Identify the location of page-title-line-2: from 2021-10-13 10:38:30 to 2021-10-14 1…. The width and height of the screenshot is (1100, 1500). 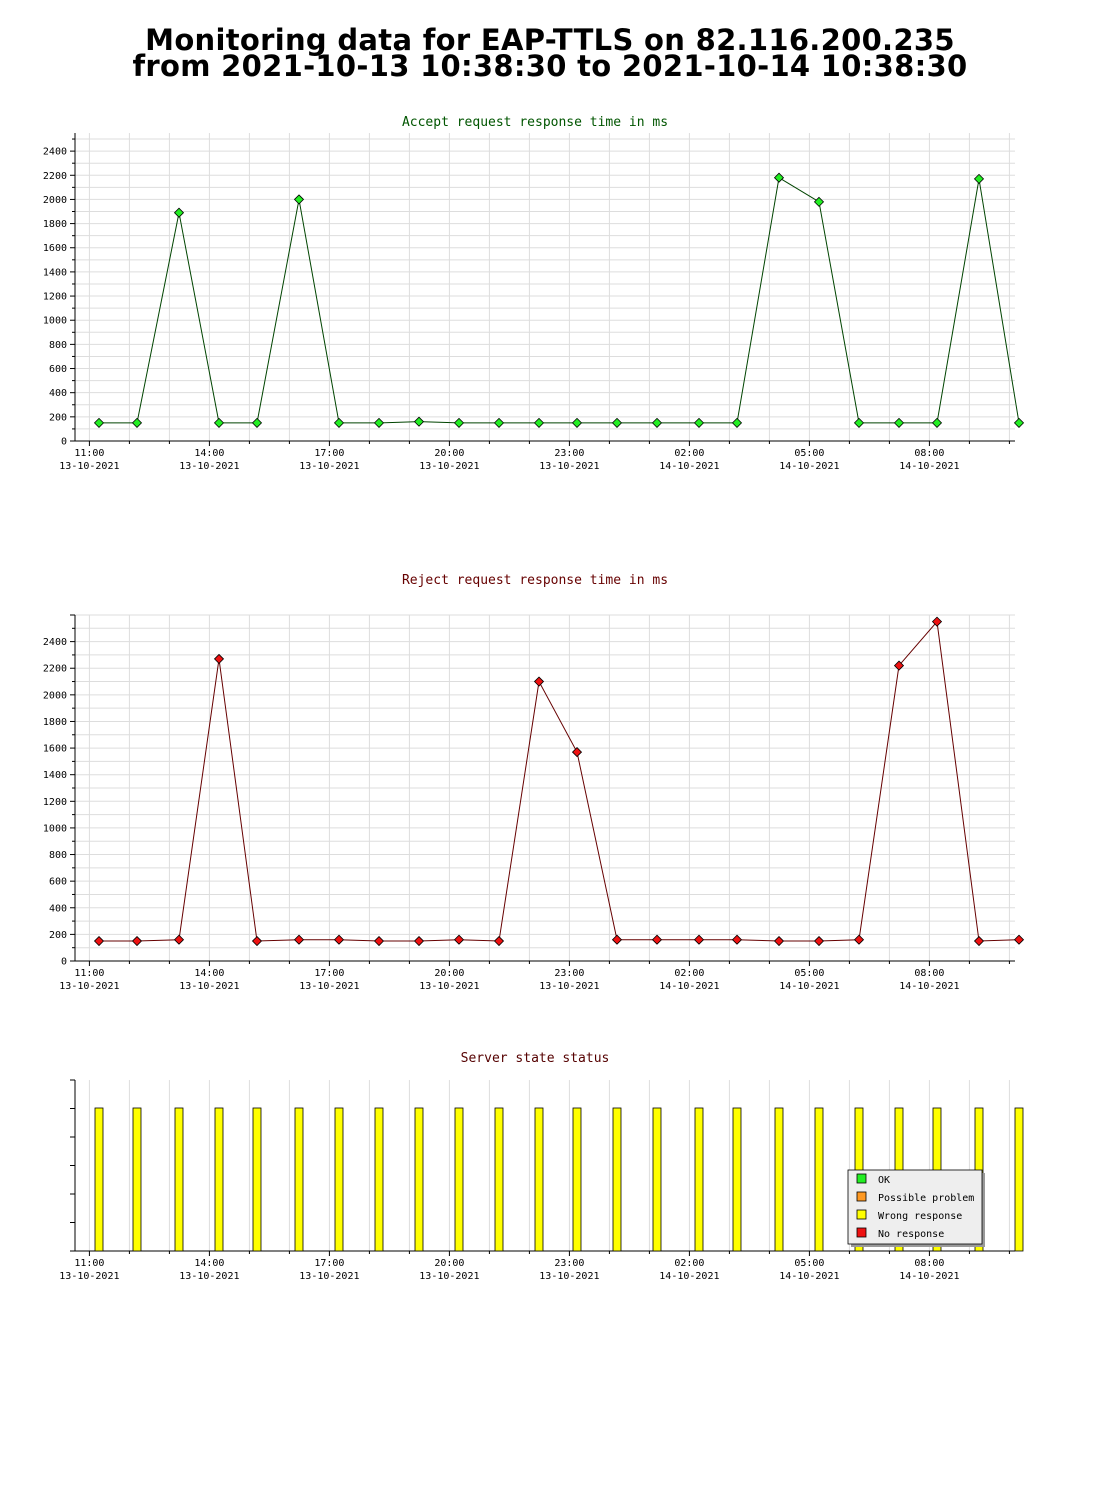
(550, 66).